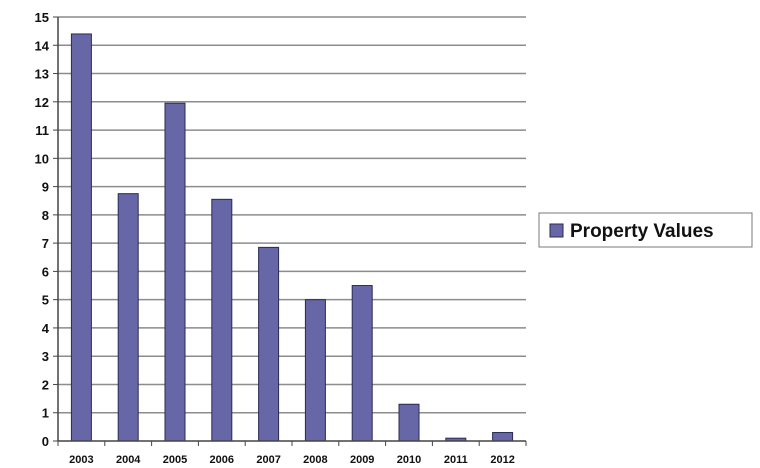  What do you see at coordinates (502, 460) in the screenshot?
I see `x-tick-label: 2012` at bounding box center [502, 460].